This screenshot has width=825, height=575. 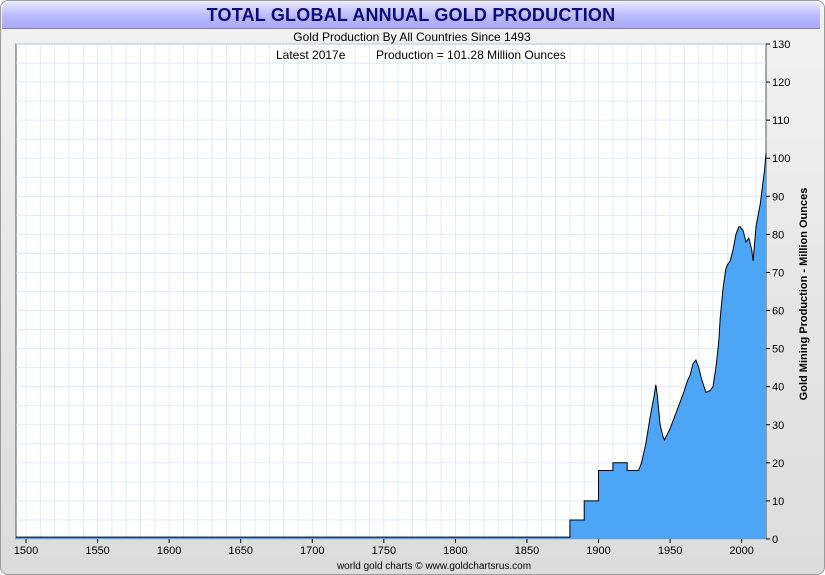 What do you see at coordinates (778, 312) in the screenshot?
I see `y-tick-label: 60` at bounding box center [778, 312].